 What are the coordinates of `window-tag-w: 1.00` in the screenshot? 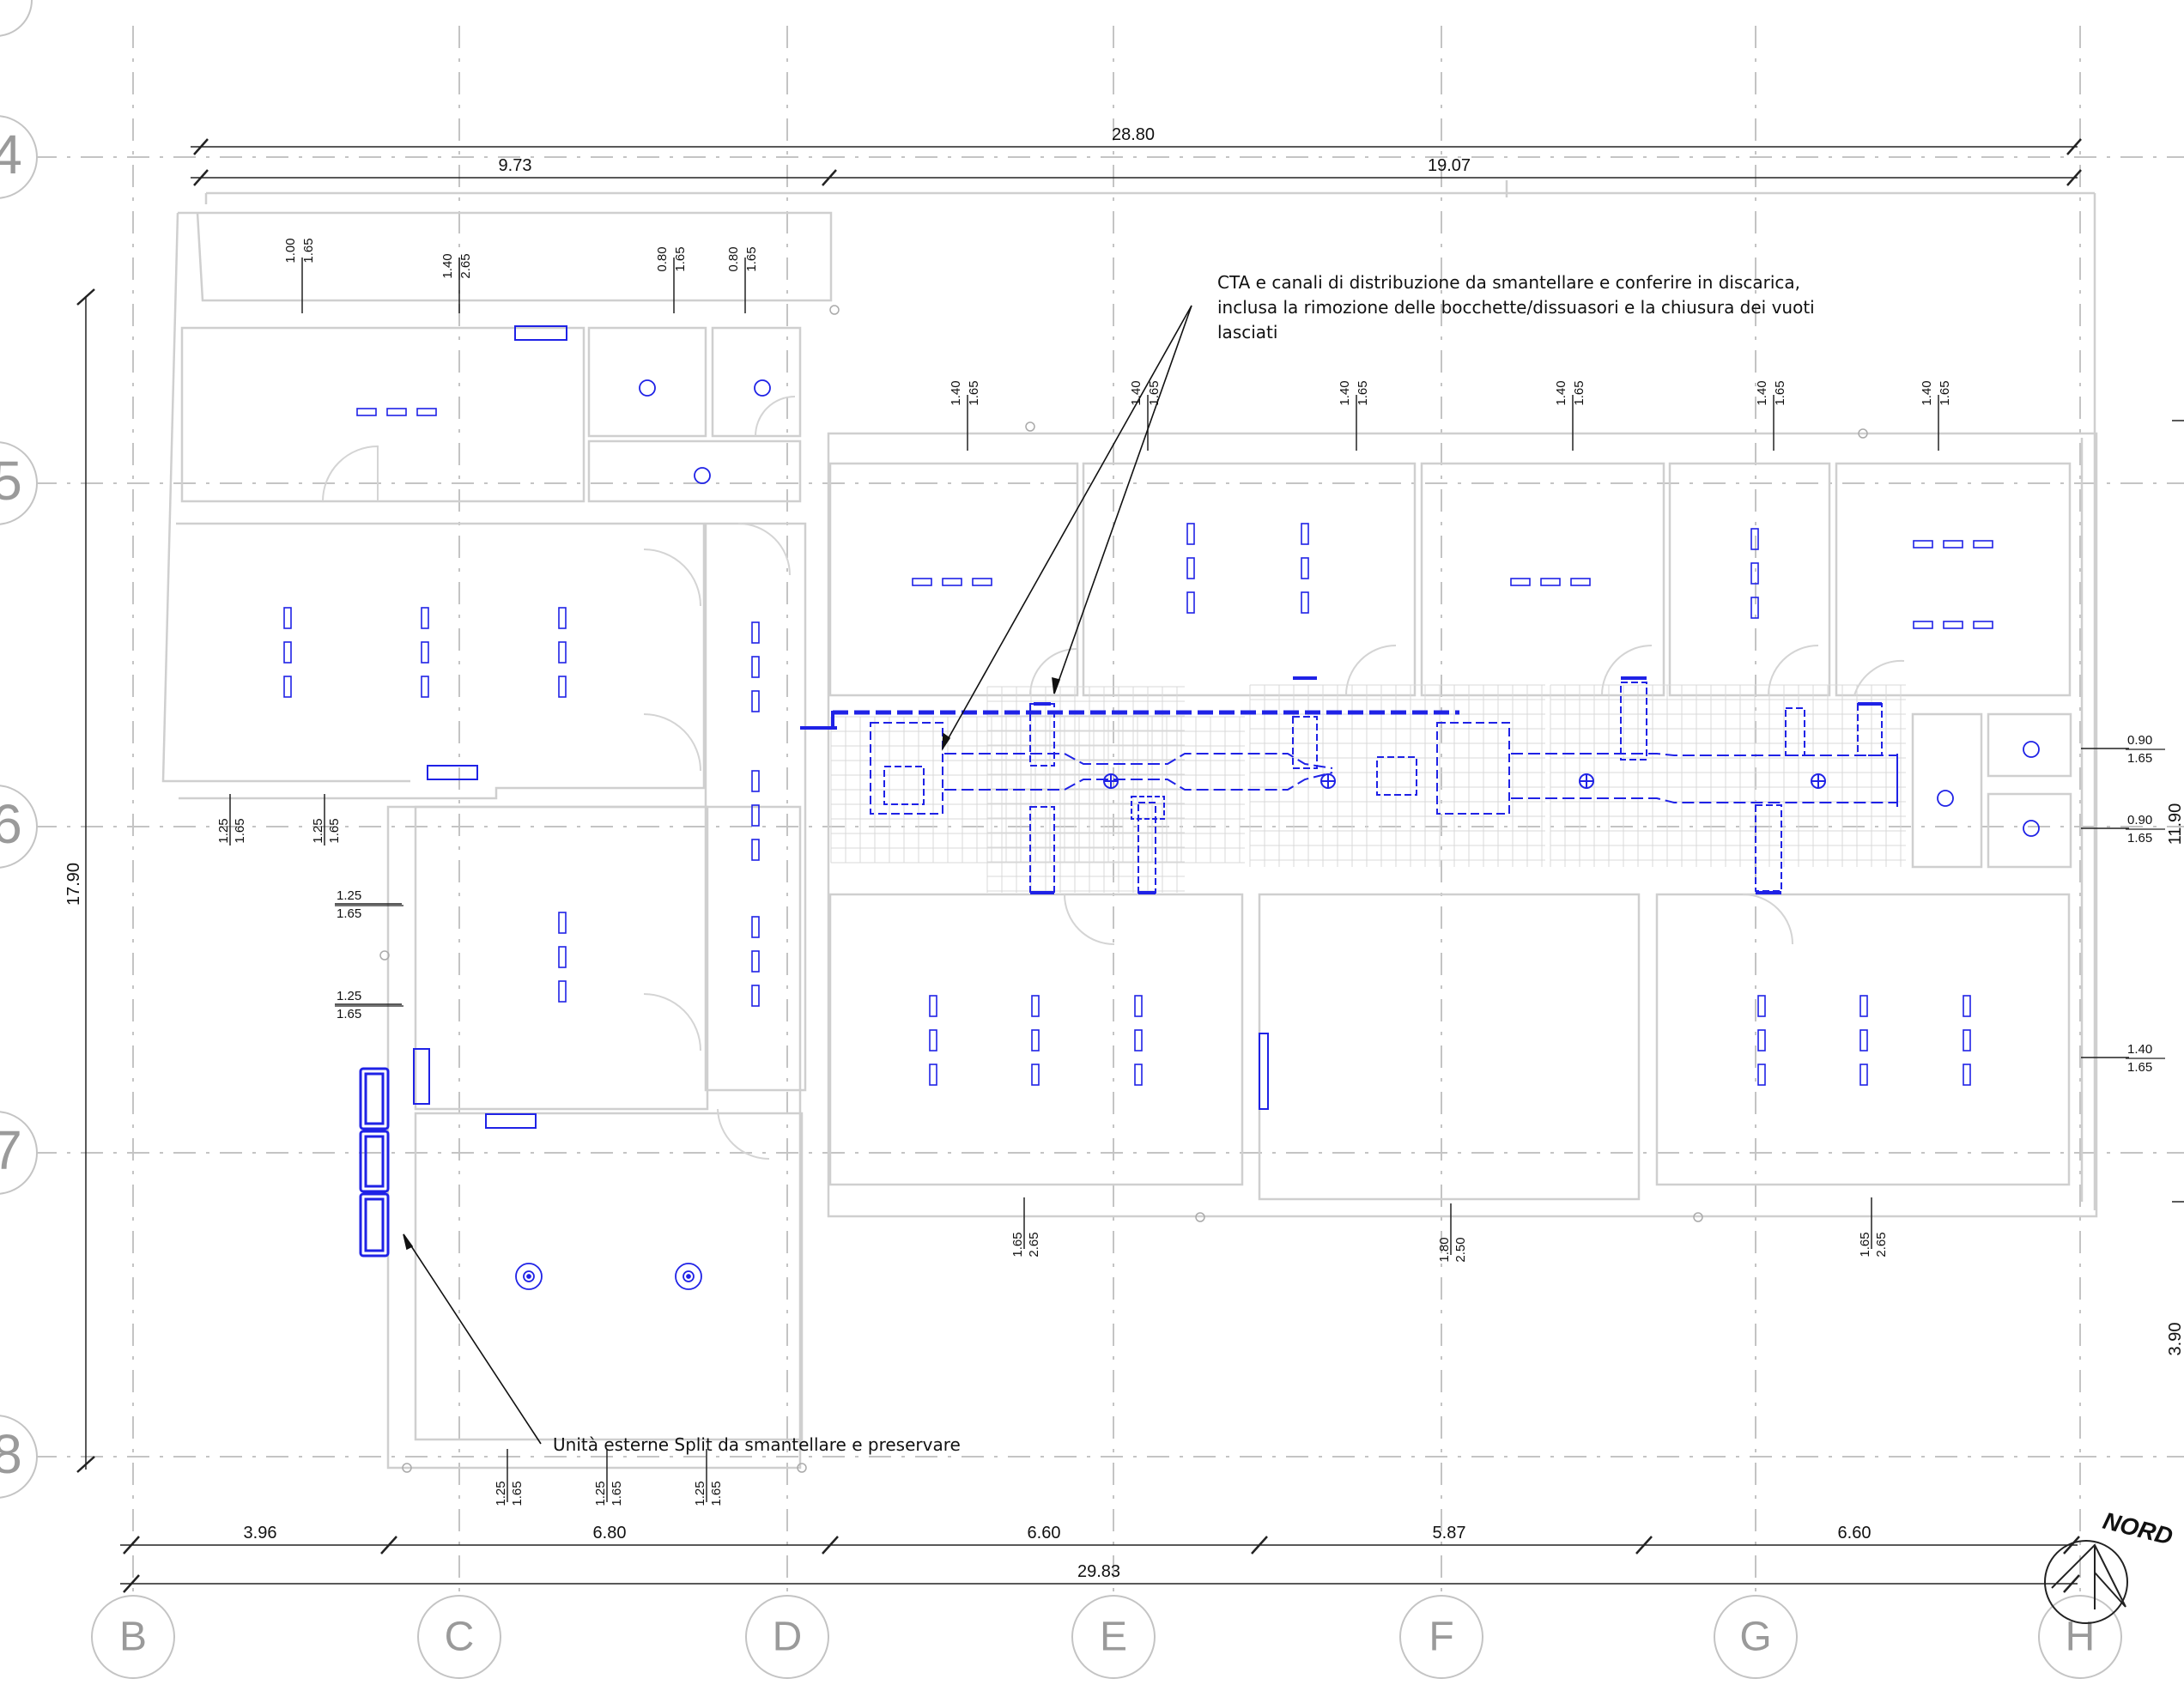 It's located at (291, 250).